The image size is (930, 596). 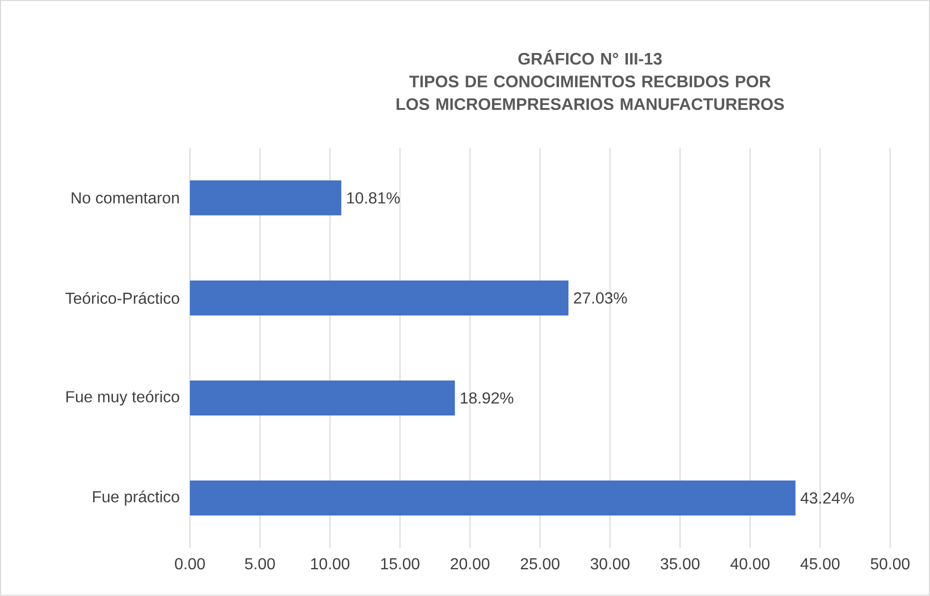 I want to click on x-tick-label: 10.00, so click(x=330, y=564).